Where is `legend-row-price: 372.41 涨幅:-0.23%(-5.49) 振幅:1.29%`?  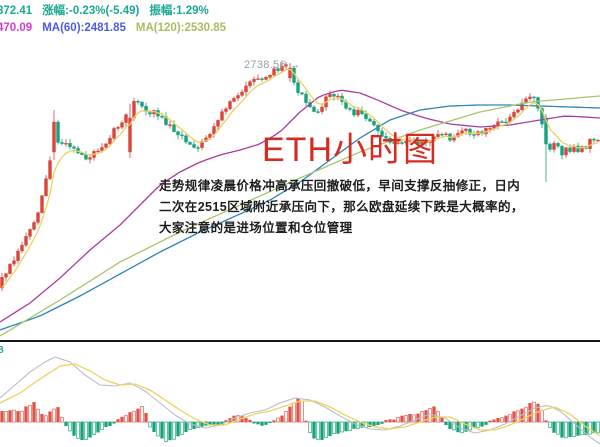
legend-row-price: 372.41 涨幅:-0.23%(-5.49) 振幅:1.29% is located at coordinates (113, 11).